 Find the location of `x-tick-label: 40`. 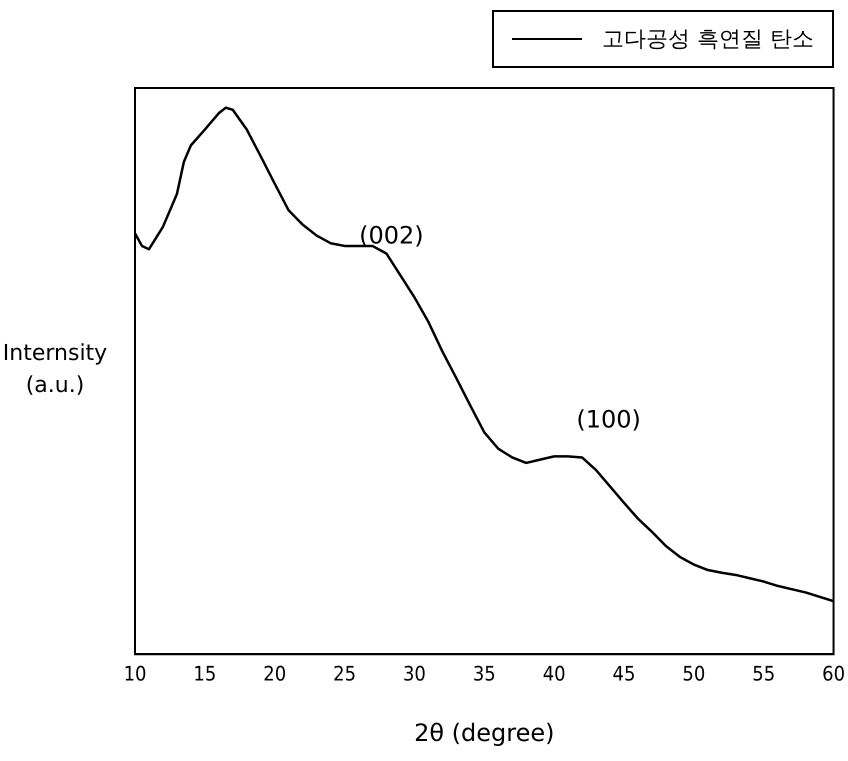

x-tick-label: 40 is located at coordinates (554, 673).